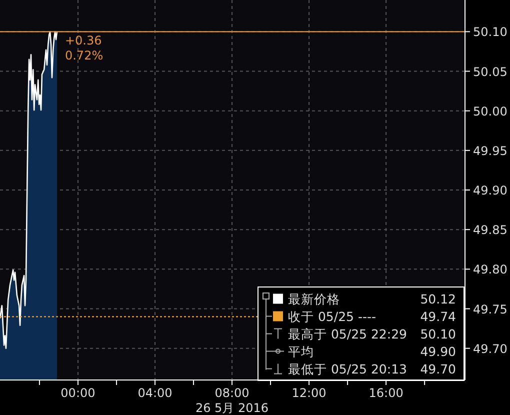 The width and height of the screenshot is (510, 415). What do you see at coordinates (490, 309) in the screenshot?
I see `y-tick-label: 49.75` at bounding box center [490, 309].